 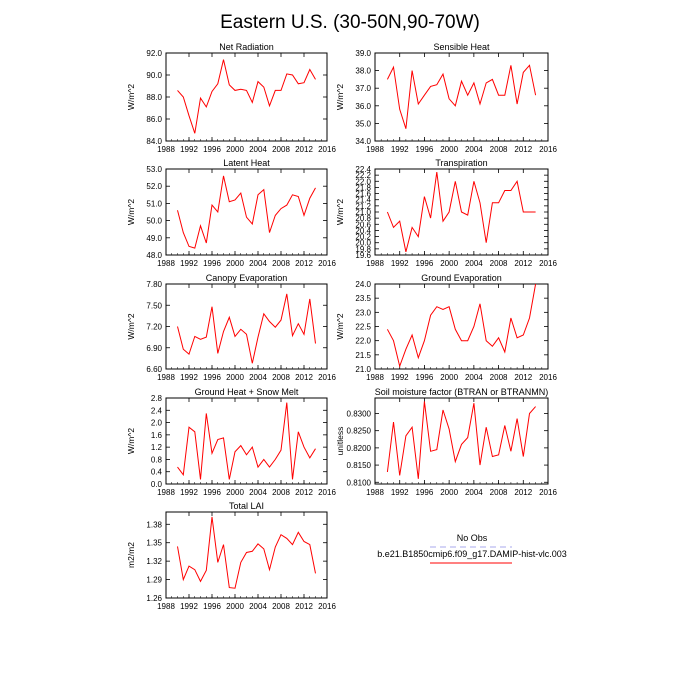 I want to click on y-tick-label: 20.6, so click(x=363, y=224).